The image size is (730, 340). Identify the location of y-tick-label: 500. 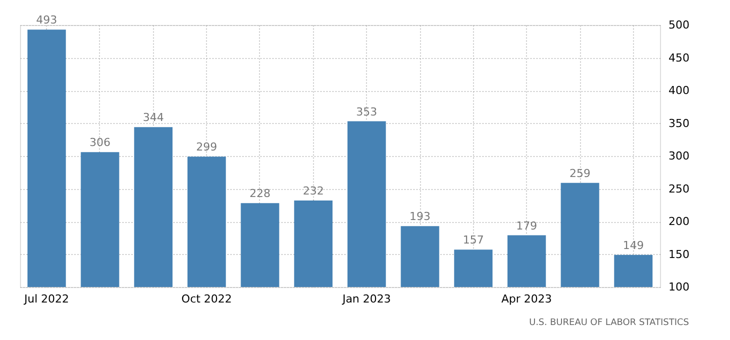
(679, 25).